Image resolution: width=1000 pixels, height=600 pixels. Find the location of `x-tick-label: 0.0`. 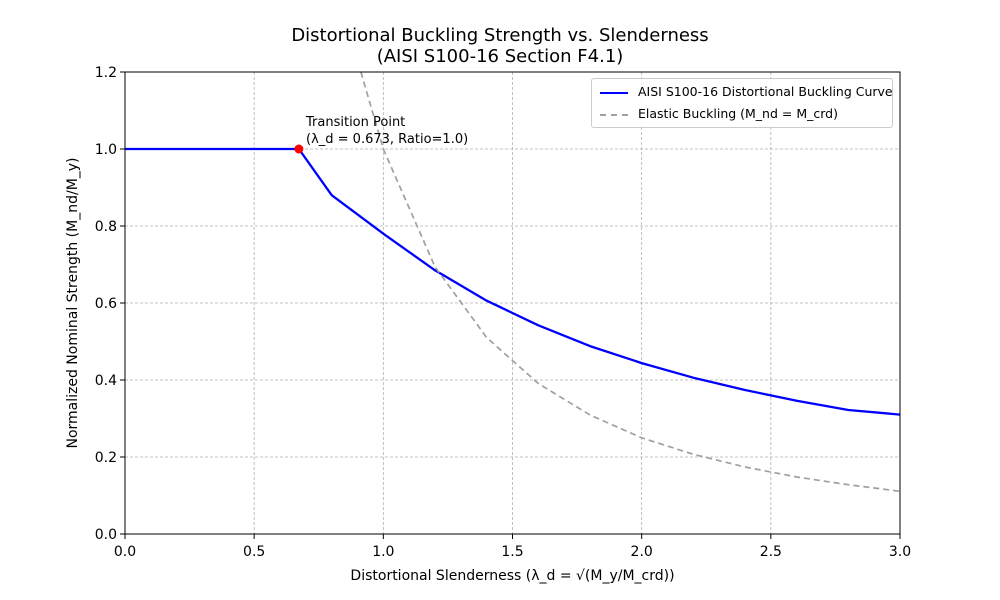

x-tick-label: 0.0 is located at coordinates (125, 552).